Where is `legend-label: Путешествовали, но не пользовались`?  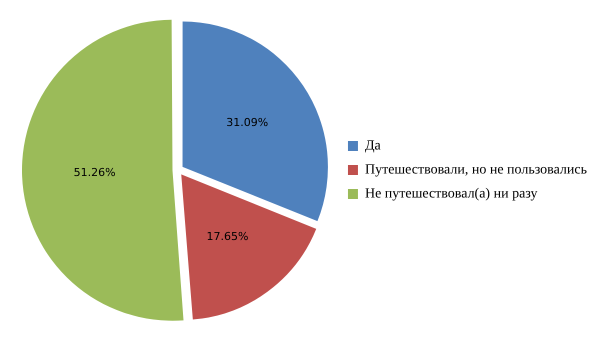 legend-label: Путешествовали, но не пользовались is located at coordinates (476, 170).